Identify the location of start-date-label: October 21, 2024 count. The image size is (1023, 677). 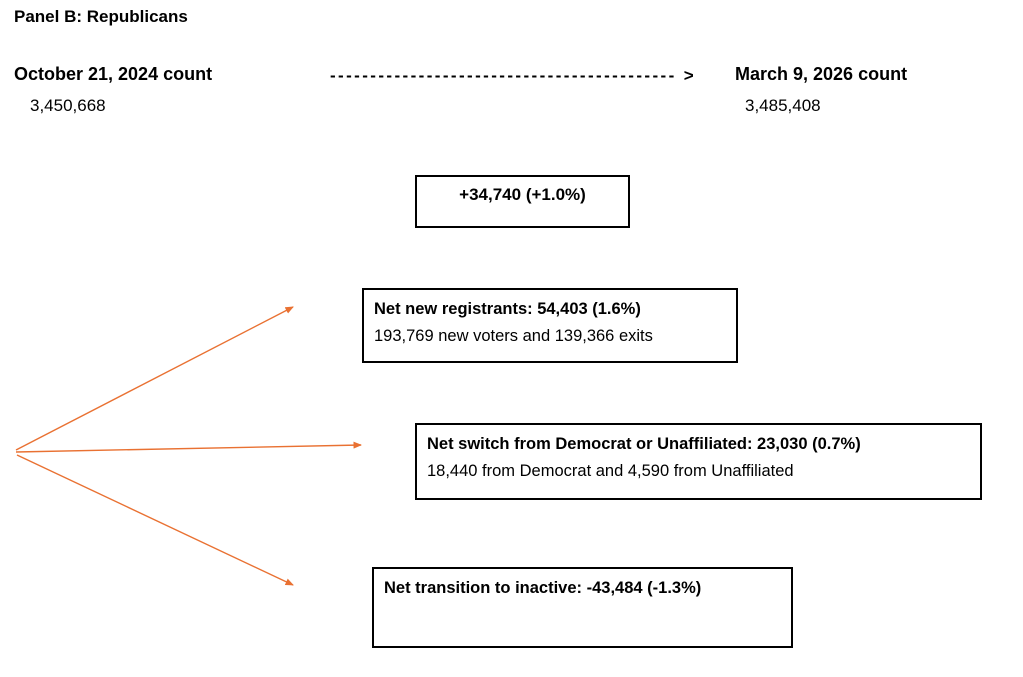
(113, 74).